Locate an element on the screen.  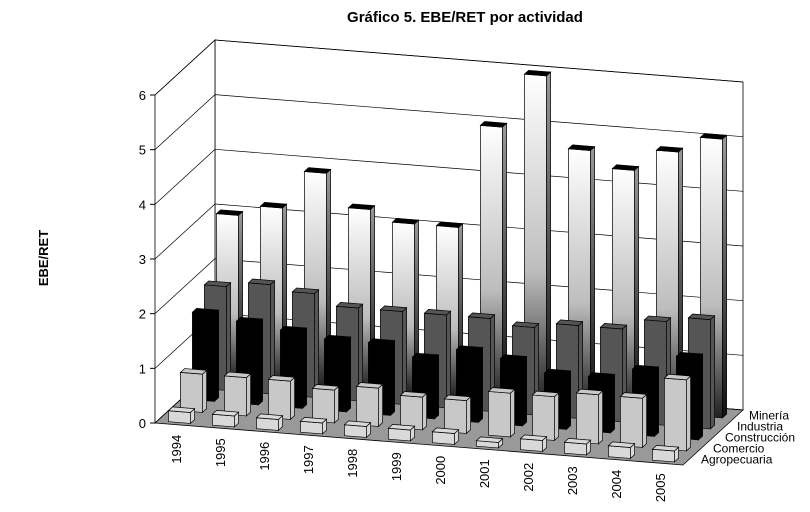
y-tick-label: 1 is located at coordinates (142, 368).